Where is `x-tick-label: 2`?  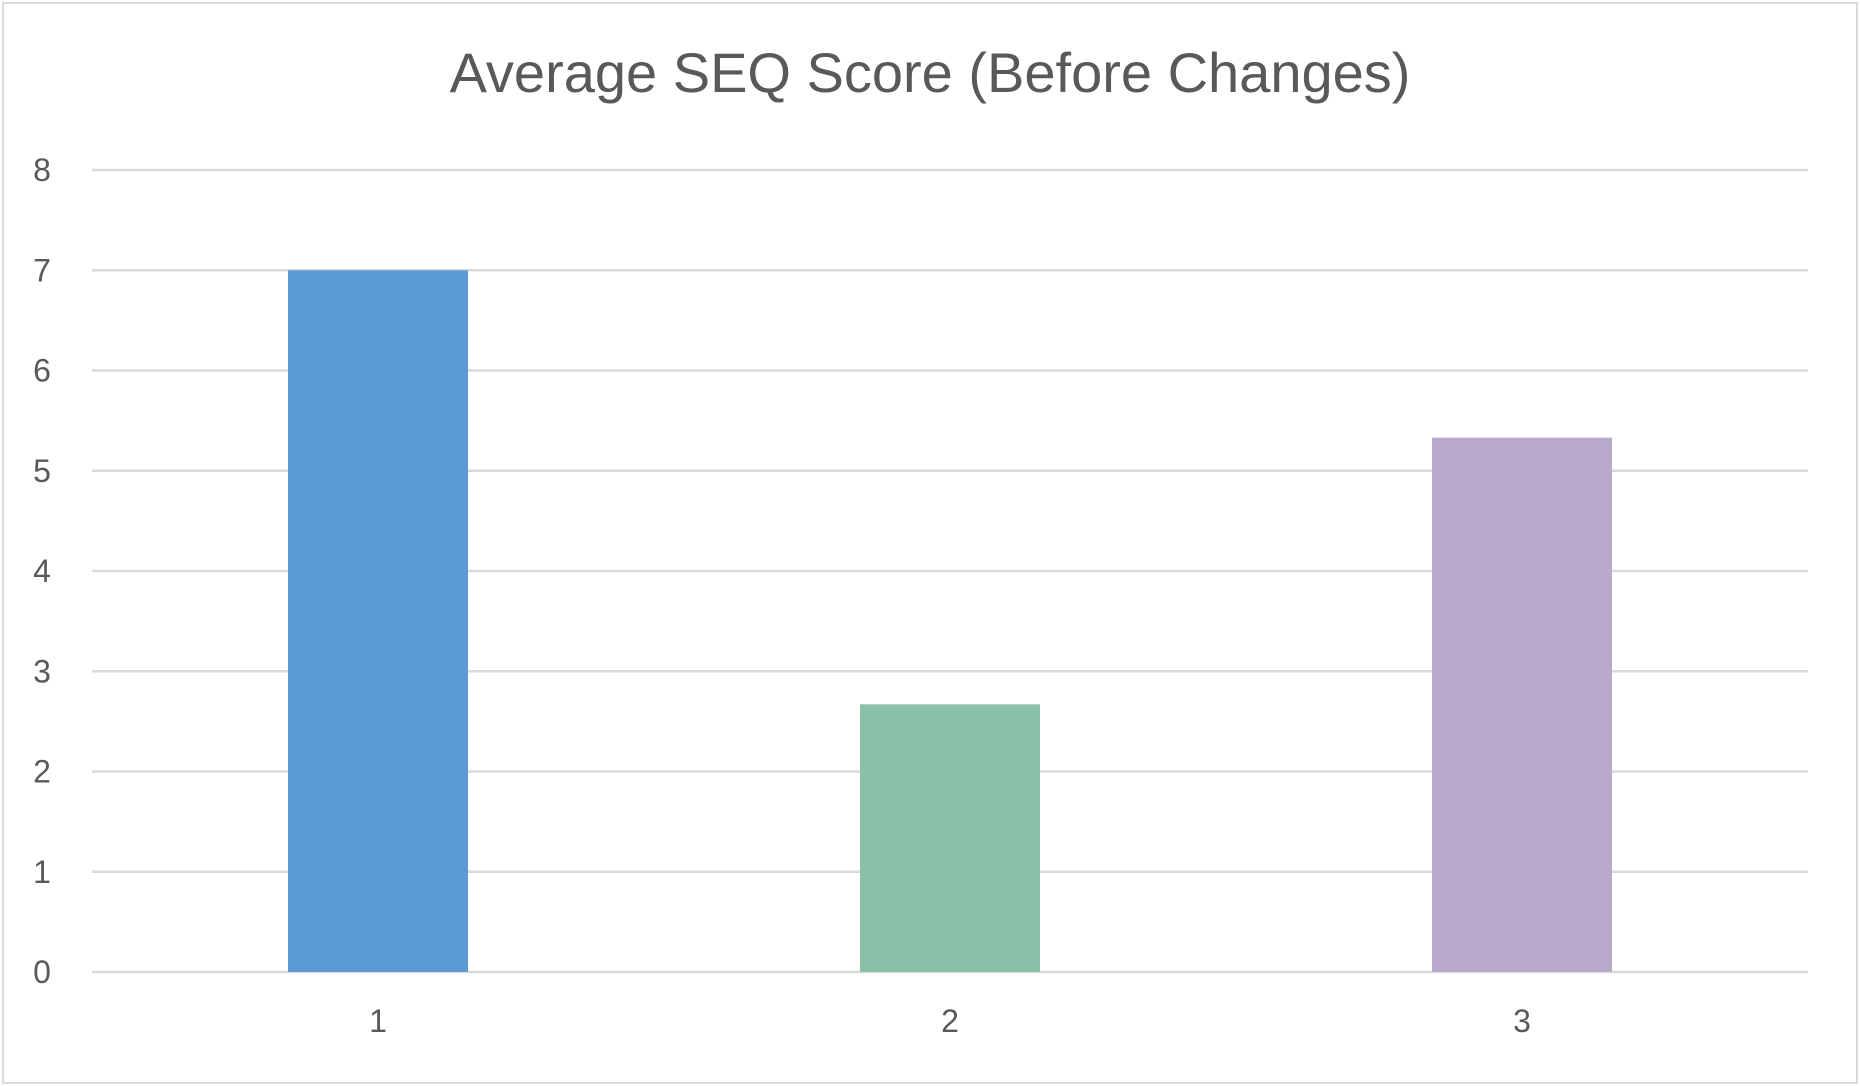 x-tick-label: 2 is located at coordinates (950, 1021).